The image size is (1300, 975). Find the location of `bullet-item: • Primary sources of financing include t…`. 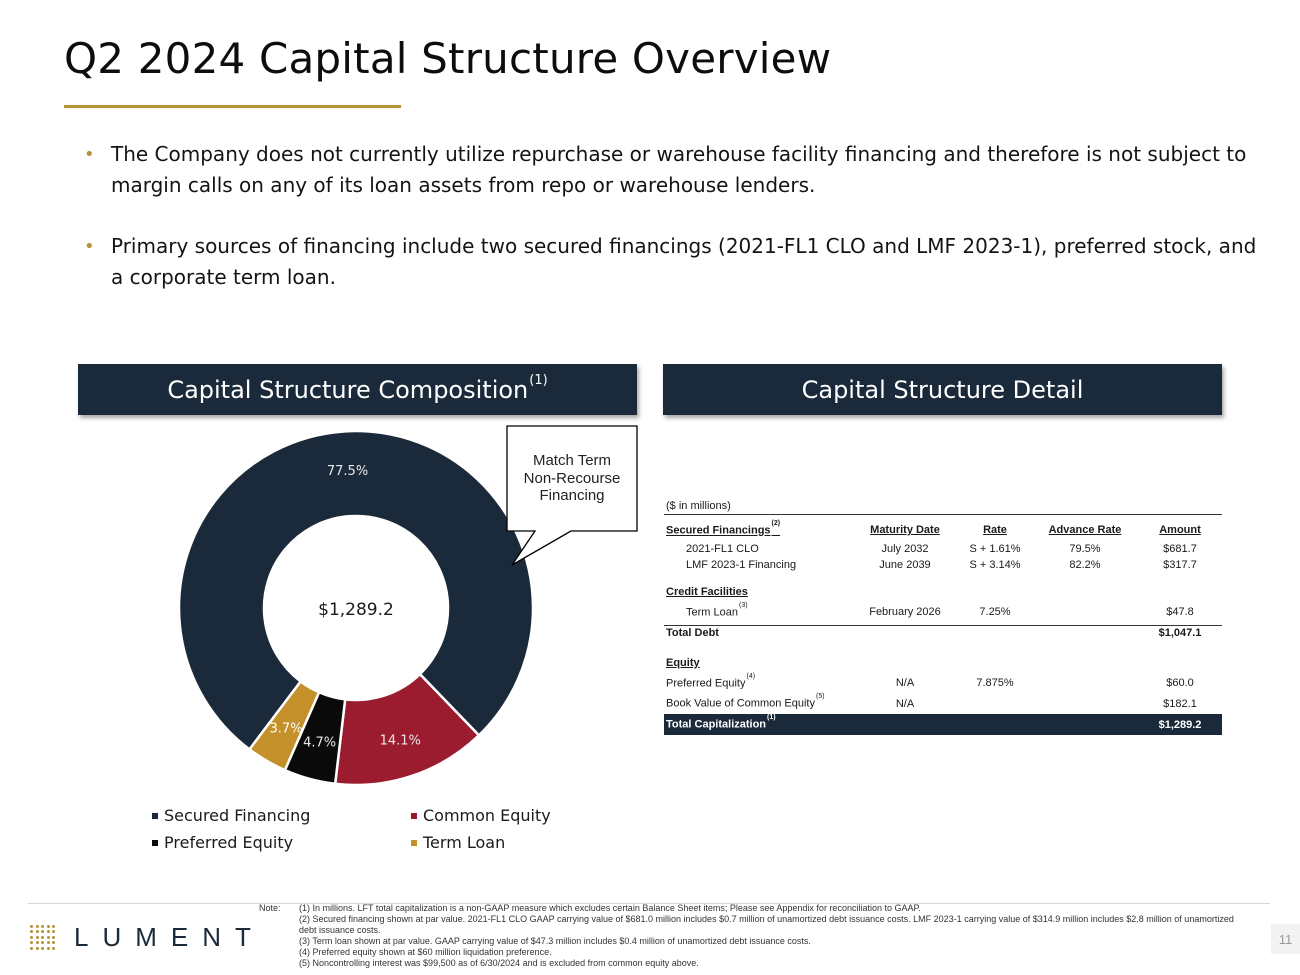

bullet-item: • Primary sources of financing include t… is located at coordinates (674, 262).